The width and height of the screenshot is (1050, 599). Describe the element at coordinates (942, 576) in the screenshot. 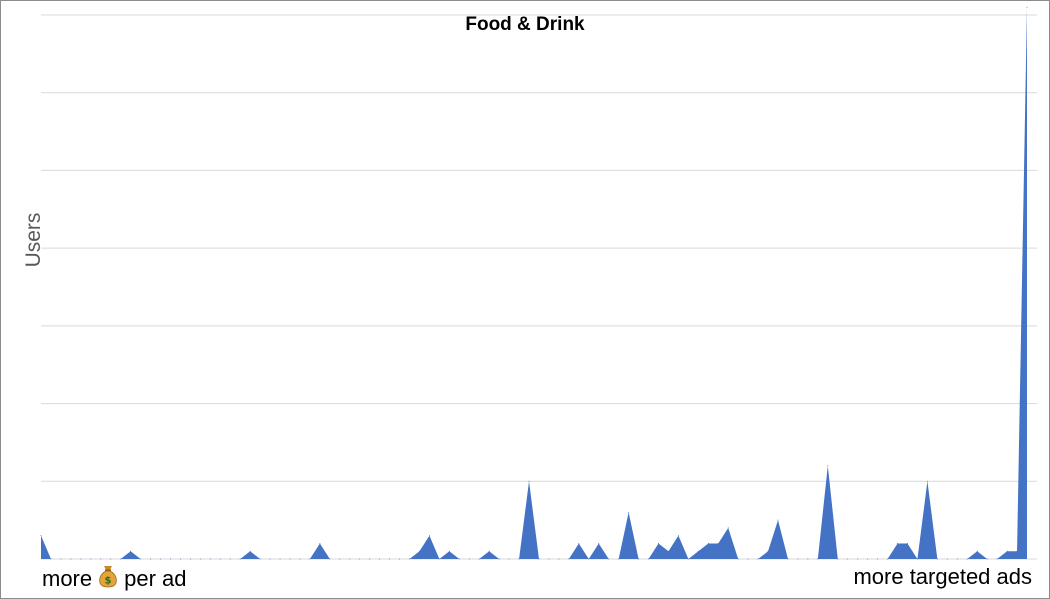

I see `x-axis-right-label: more targeted ads` at that location.